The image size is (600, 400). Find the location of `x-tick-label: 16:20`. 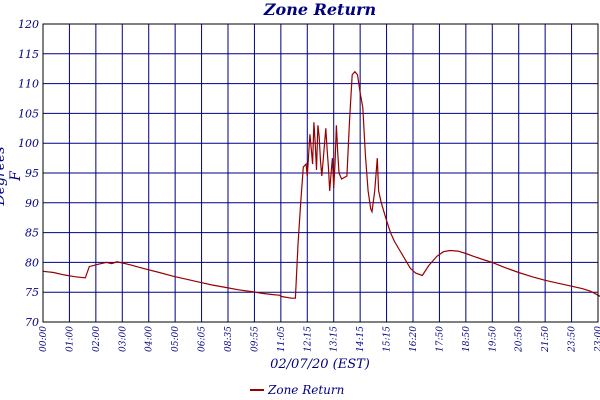

x-tick-label: 16:20 is located at coordinates (414, 339).